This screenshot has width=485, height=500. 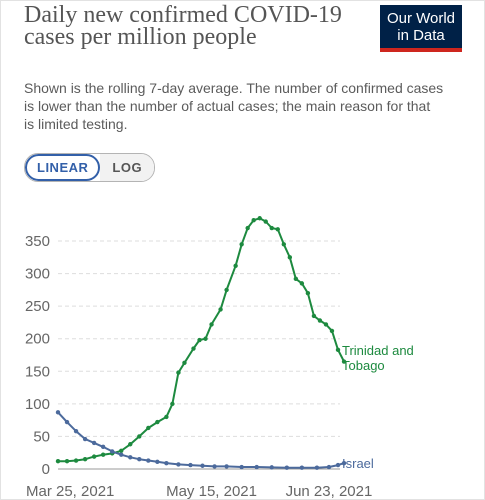 I want to click on logo-line-2: in Data, so click(x=421, y=35).